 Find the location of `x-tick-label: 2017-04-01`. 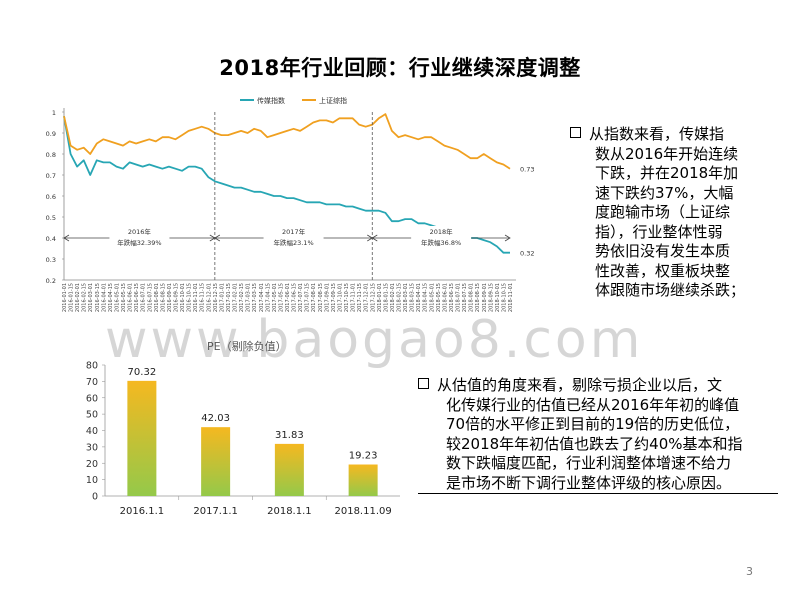

x-tick-label: 2017-04-01 is located at coordinates (262, 297).